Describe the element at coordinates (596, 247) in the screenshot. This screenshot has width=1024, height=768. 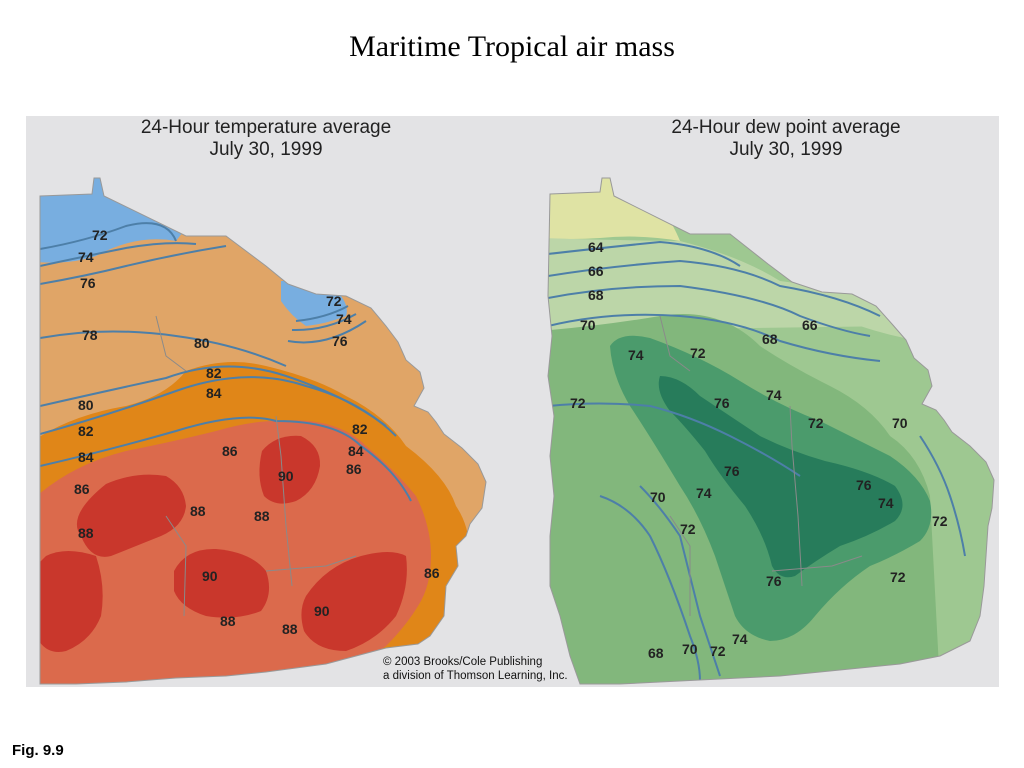
I see `isodrosotherm-label: 64` at that location.